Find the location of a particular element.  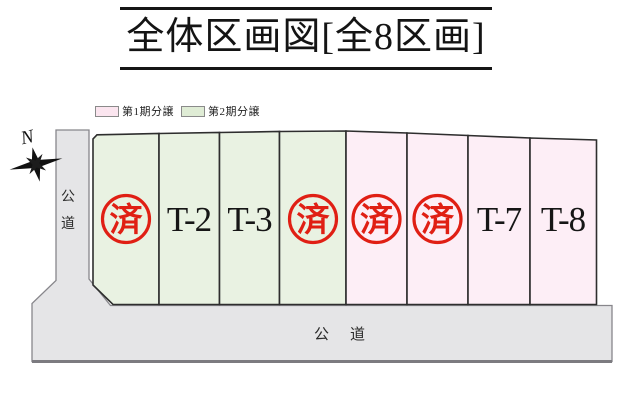

phase2-swatch is located at coordinates (193, 111).